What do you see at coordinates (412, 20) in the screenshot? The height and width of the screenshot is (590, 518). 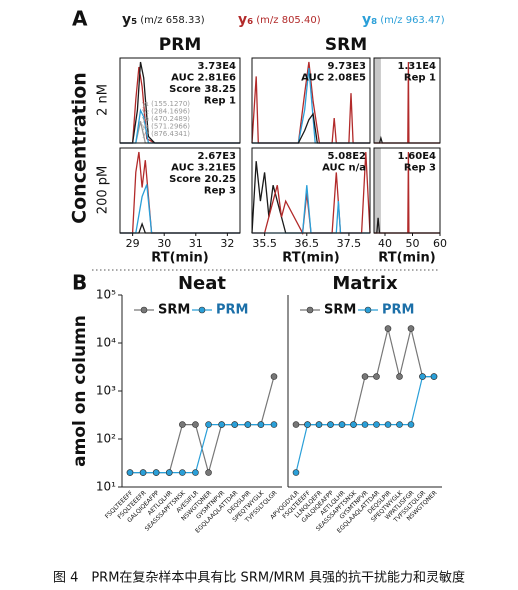 I see `ion-mz: (m/z 963.47)` at bounding box center [412, 20].